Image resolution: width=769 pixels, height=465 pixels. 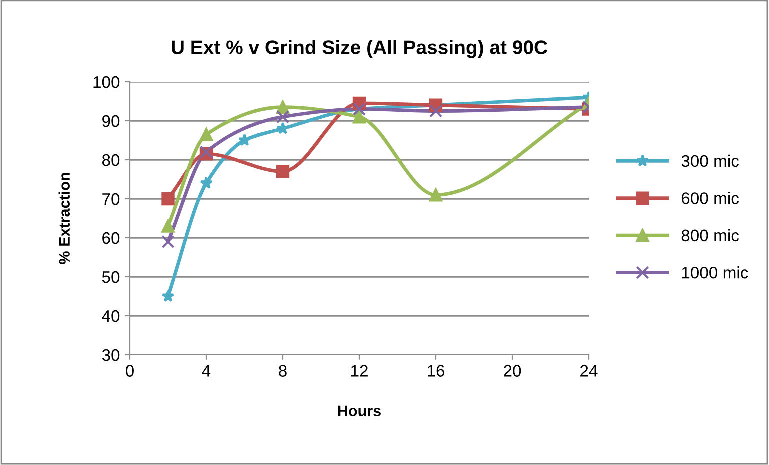 I want to click on y-tick-label: 30, so click(x=111, y=355).